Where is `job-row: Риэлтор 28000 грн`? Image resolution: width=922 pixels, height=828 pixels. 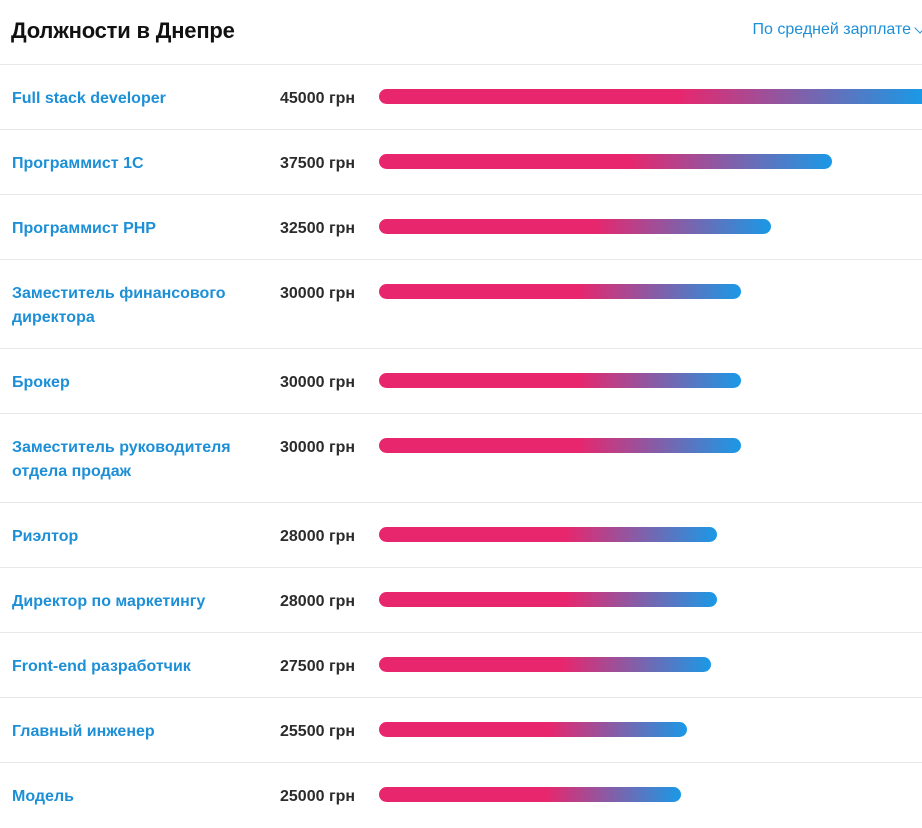
job-row: Риэлтор 28000 грн is located at coordinates (461, 535).